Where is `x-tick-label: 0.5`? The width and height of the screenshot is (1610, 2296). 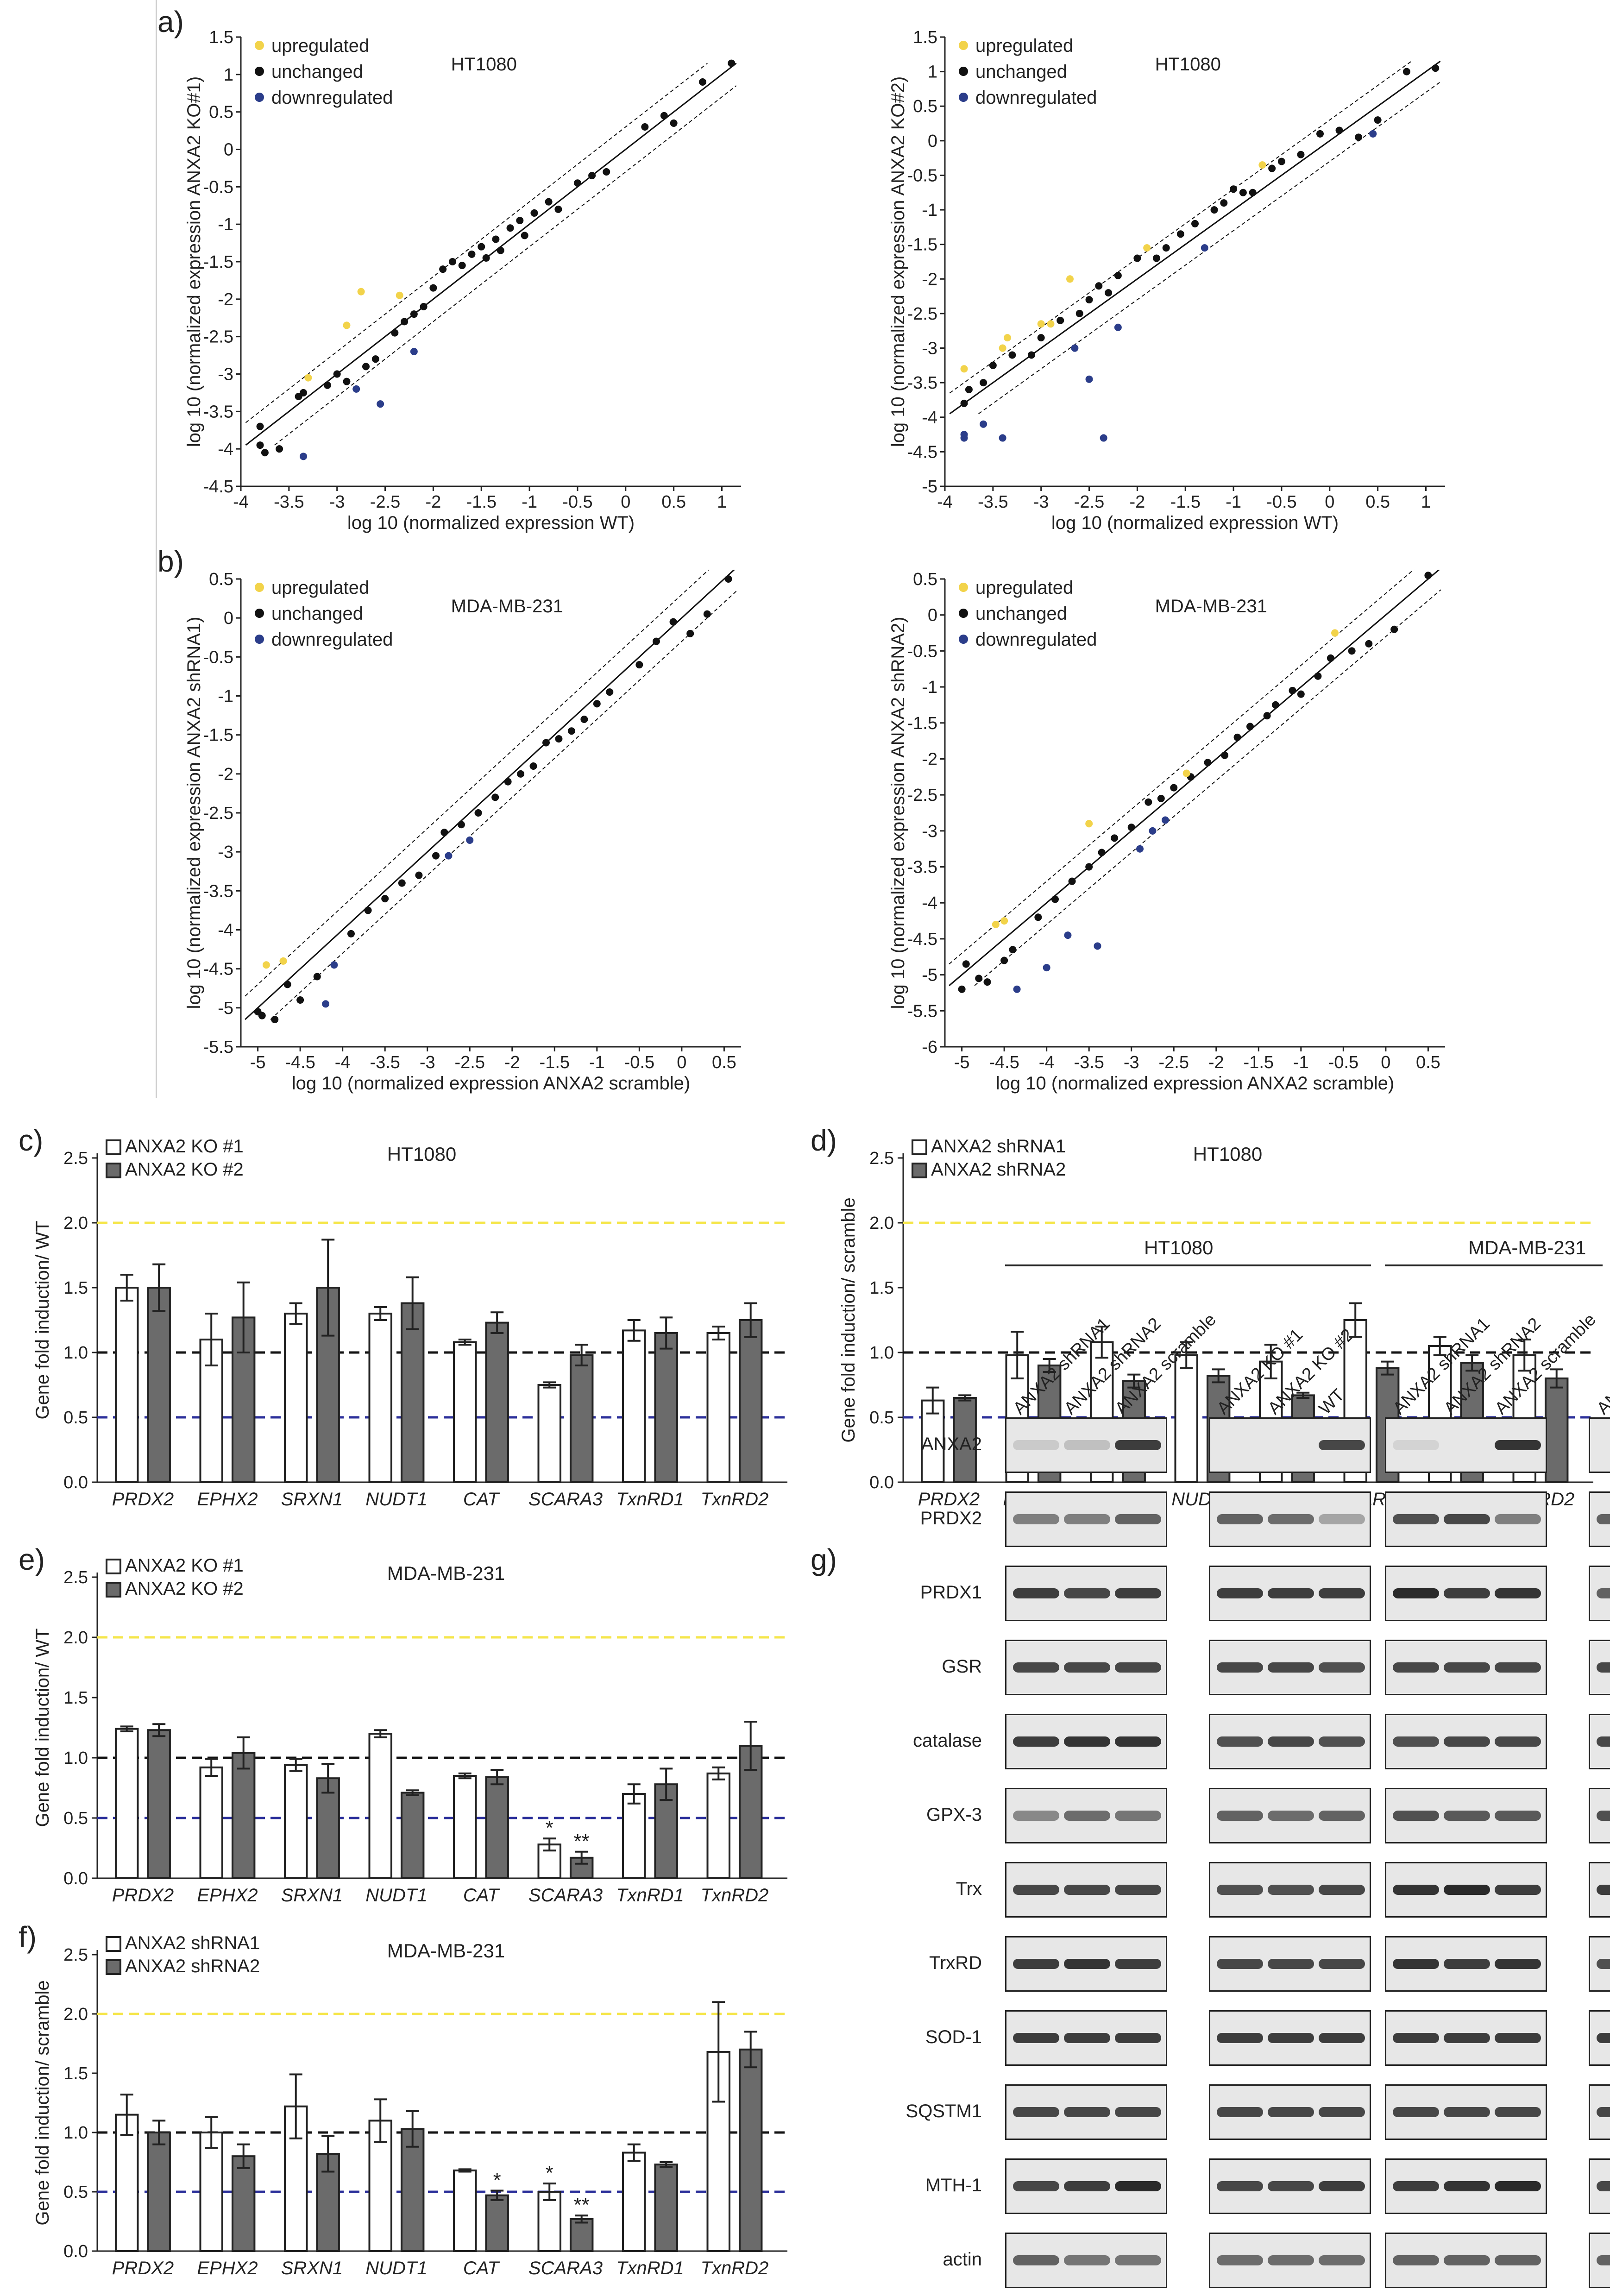
x-tick-label: 0.5 is located at coordinates (1428, 1062).